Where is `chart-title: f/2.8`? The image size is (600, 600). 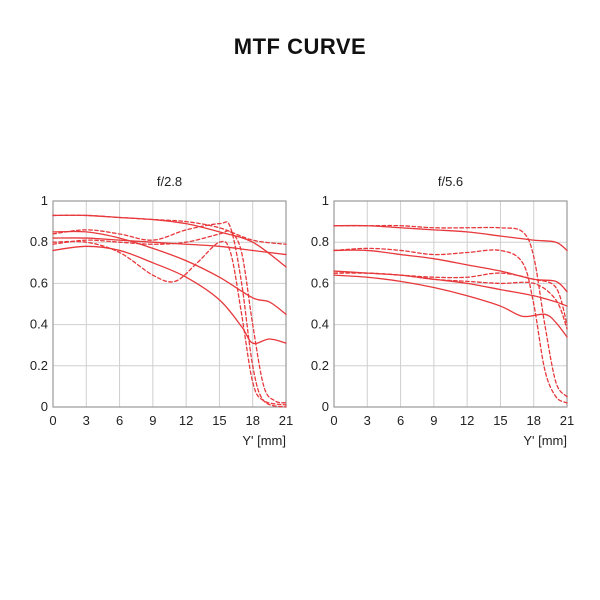 chart-title: f/2.8 is located at coordinates (169, 181).